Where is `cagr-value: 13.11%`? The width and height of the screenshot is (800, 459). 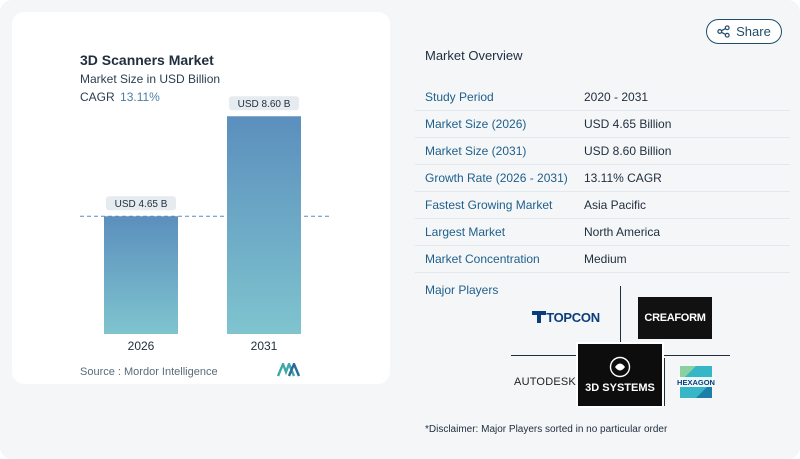
cagr-value: 13.11% is located at coordinates (140, 97).